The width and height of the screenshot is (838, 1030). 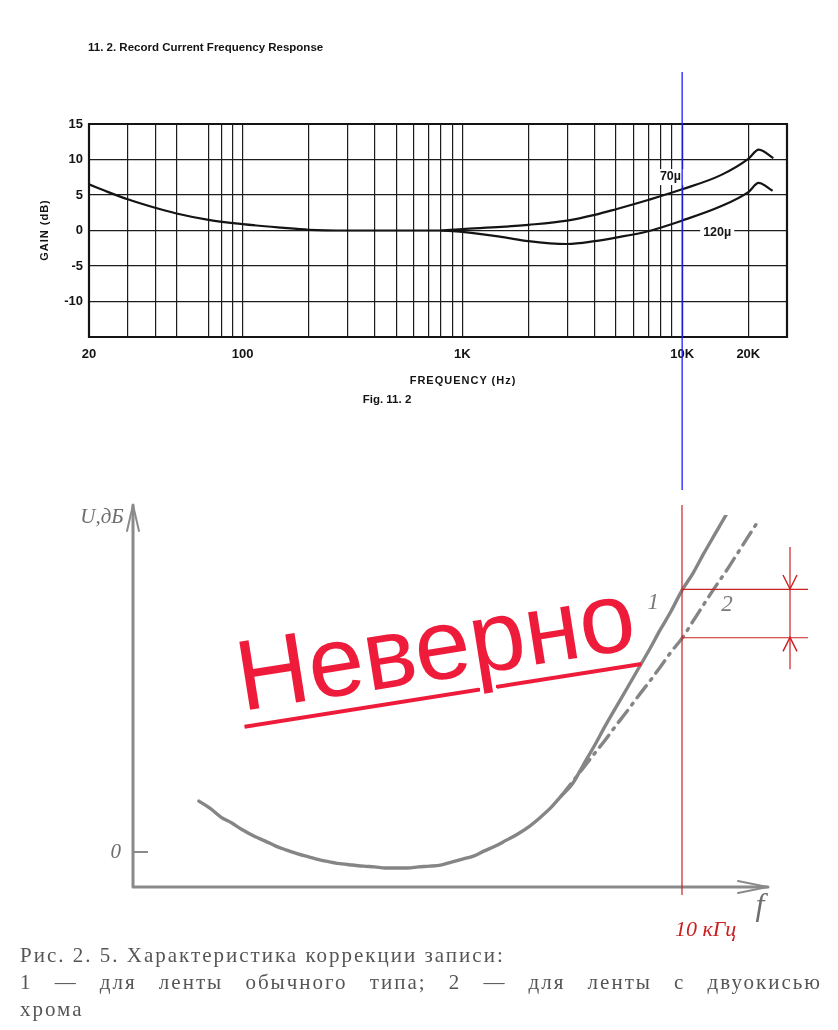 What do you see at coordinates (653, 602) in the screenshot?
I see `series-label: 1` at bounding box center [653, 602].